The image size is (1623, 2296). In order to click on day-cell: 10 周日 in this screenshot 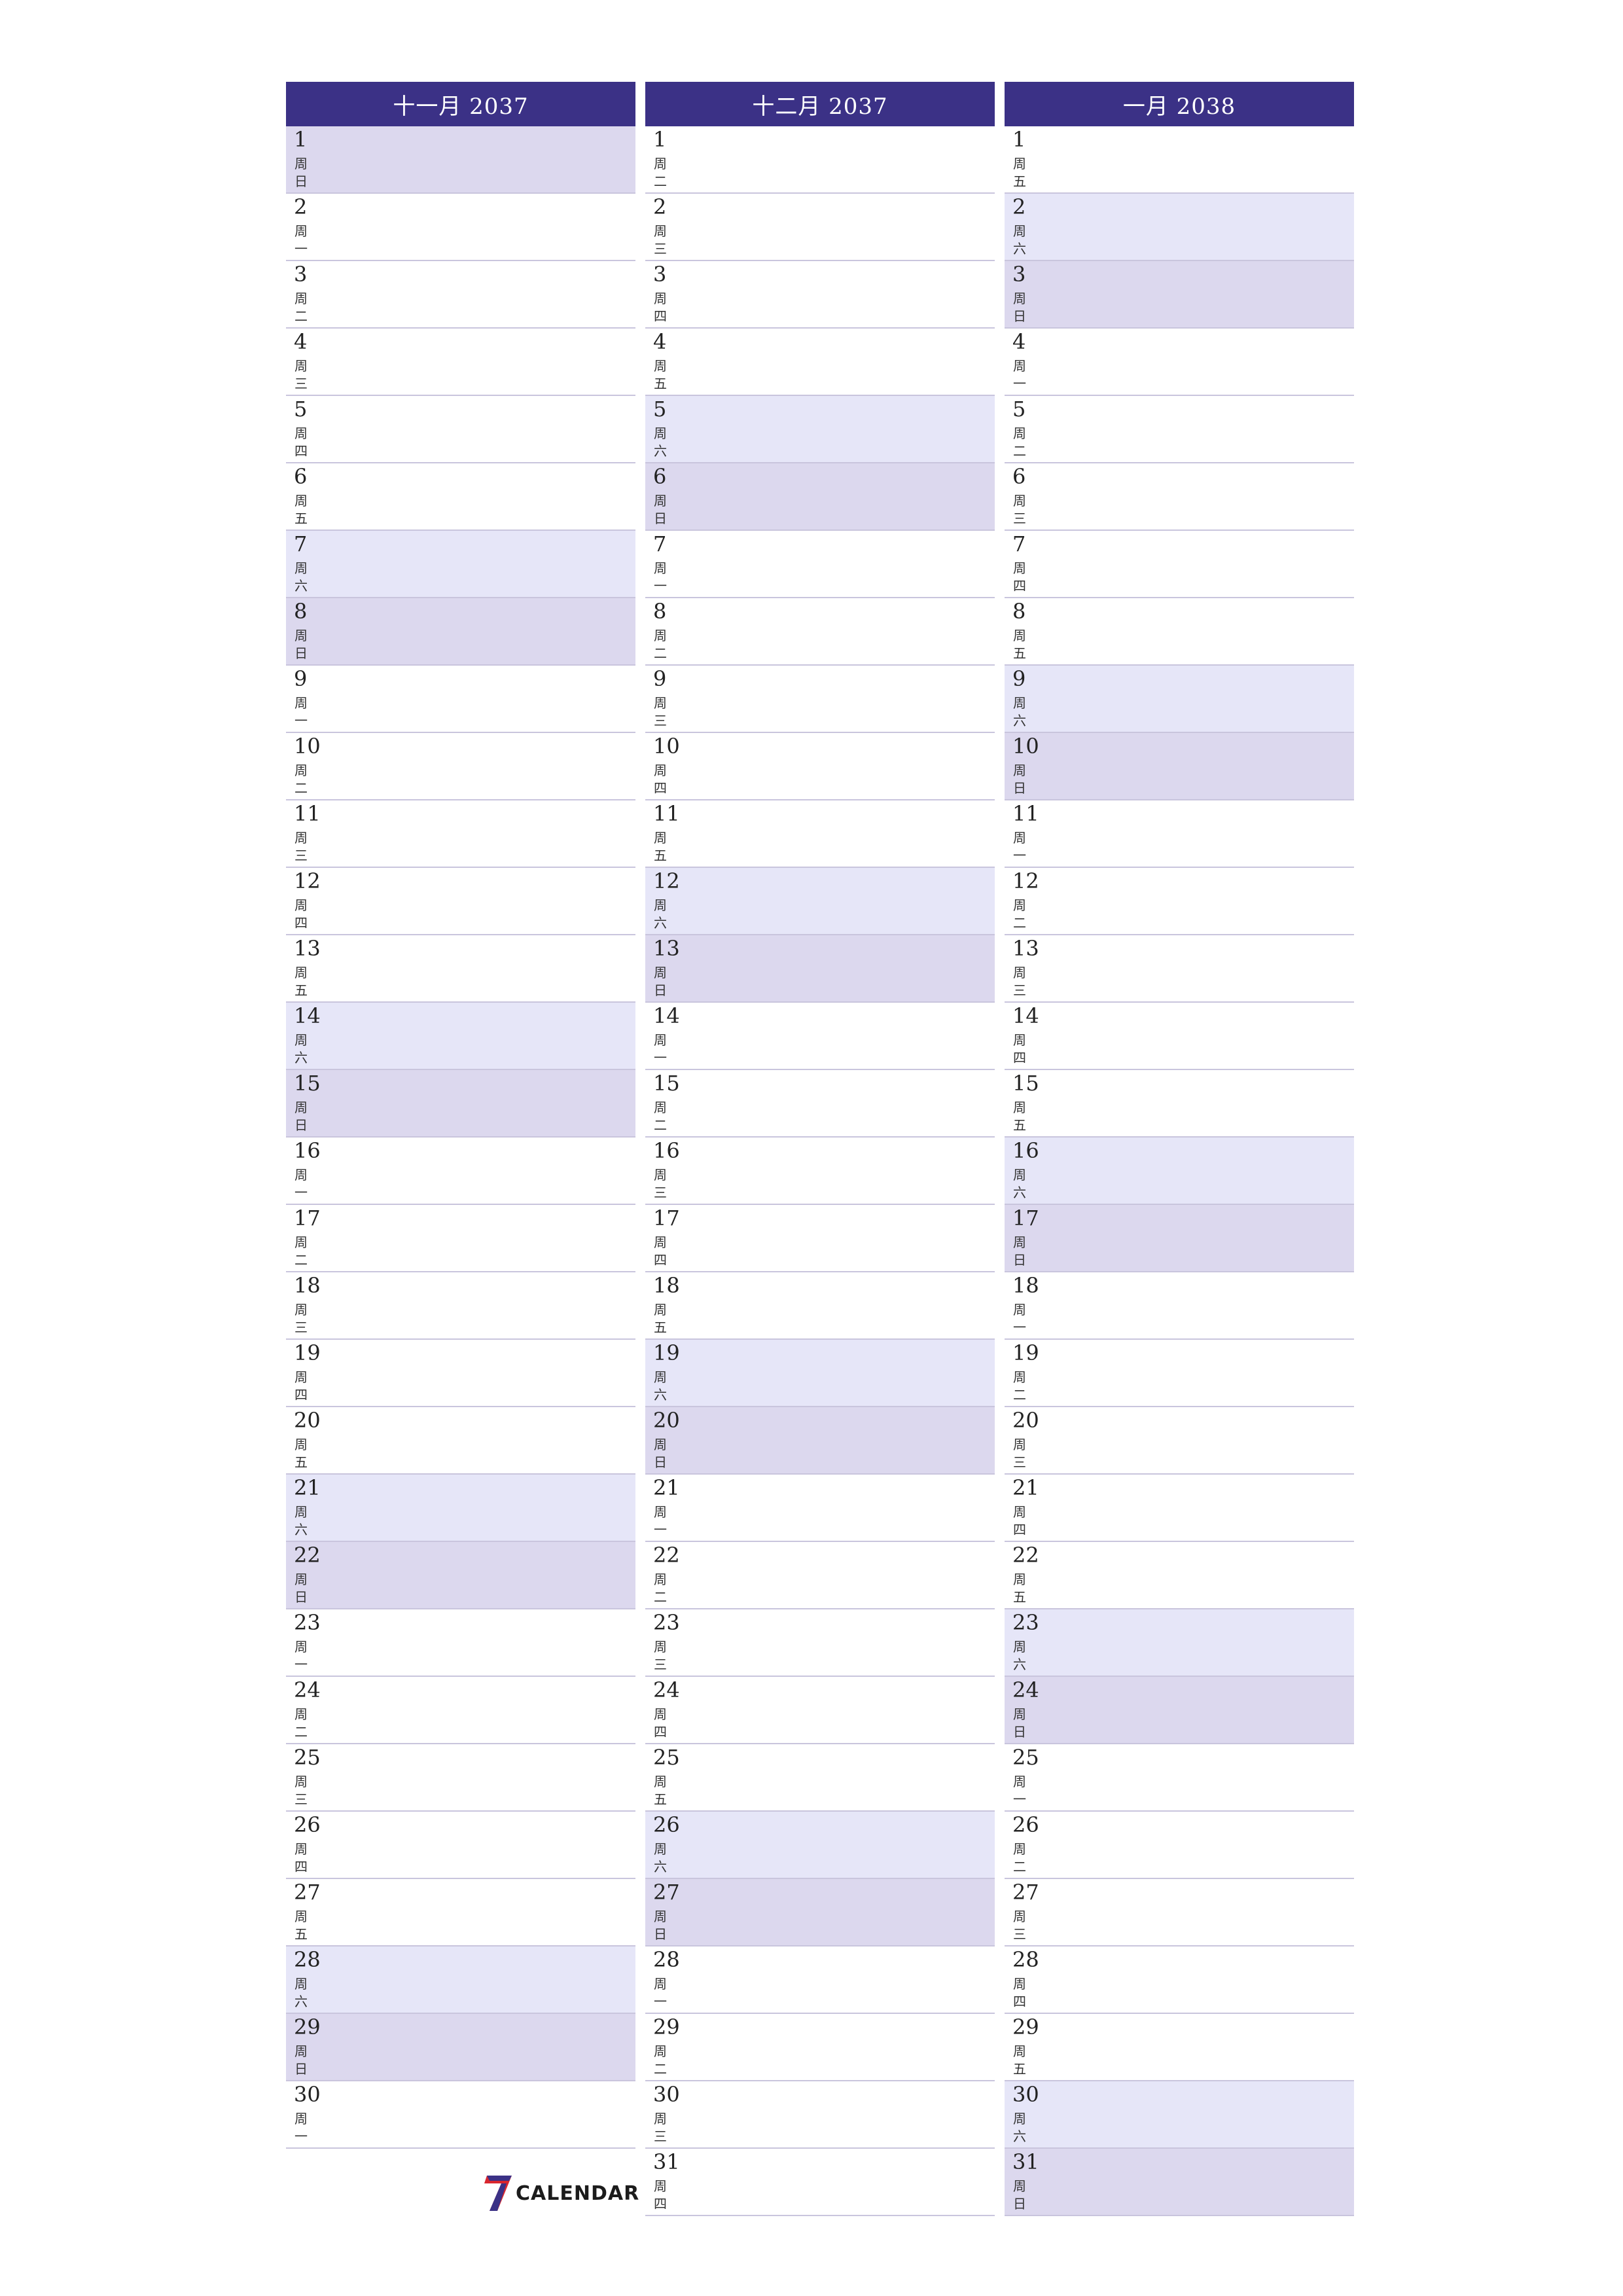, I will do `click(1179, 766)`.